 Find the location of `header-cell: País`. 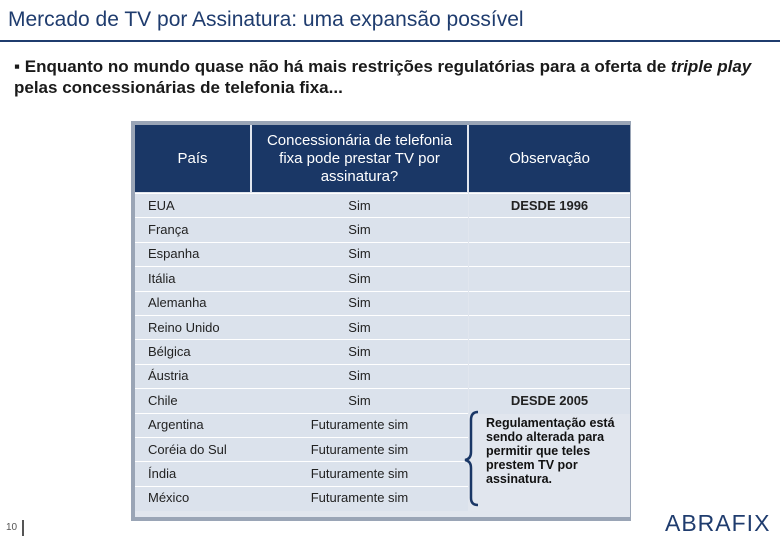

header-cell: País is located at coordinates (192, 158).